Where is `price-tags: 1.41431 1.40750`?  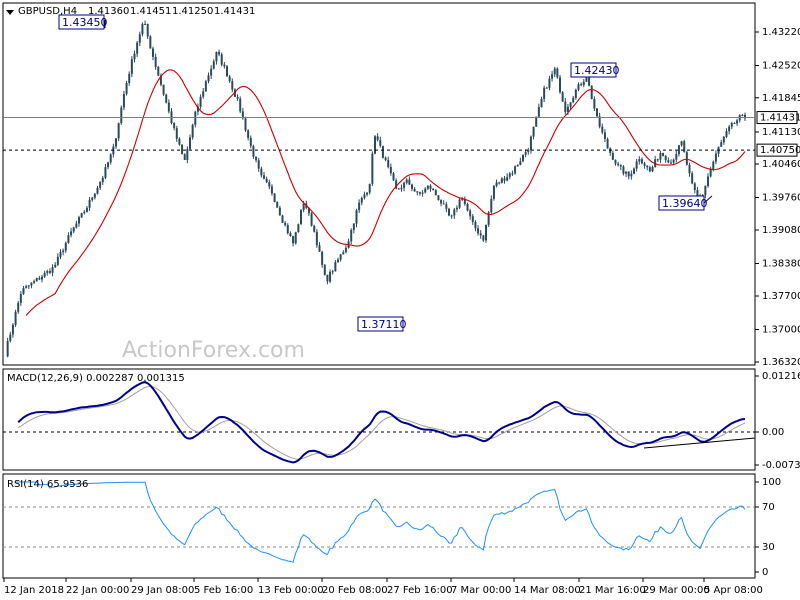 price-tags: 1.41431 1.40750 is located at coordinates (778, 134).